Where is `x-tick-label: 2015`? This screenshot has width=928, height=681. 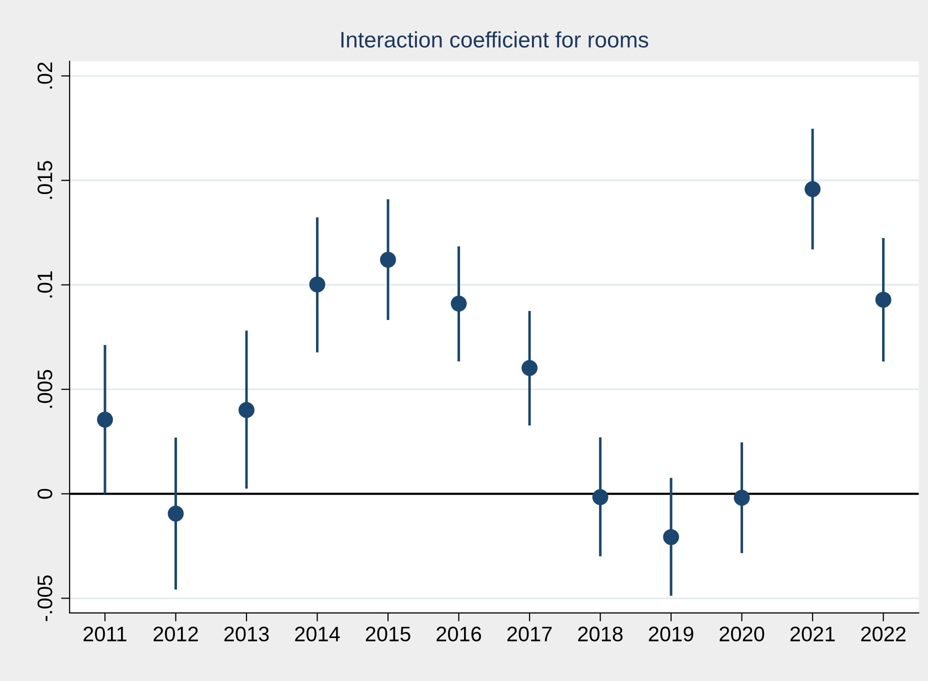
x-tick-label: 2015 is located at coordinates (388, 634).